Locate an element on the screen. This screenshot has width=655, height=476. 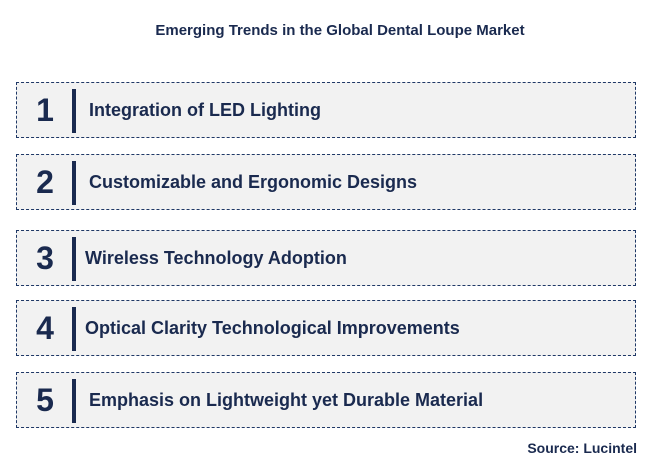
trend-item-1: 1 Integration of LED Lighting is located at coordinates (326, 110).